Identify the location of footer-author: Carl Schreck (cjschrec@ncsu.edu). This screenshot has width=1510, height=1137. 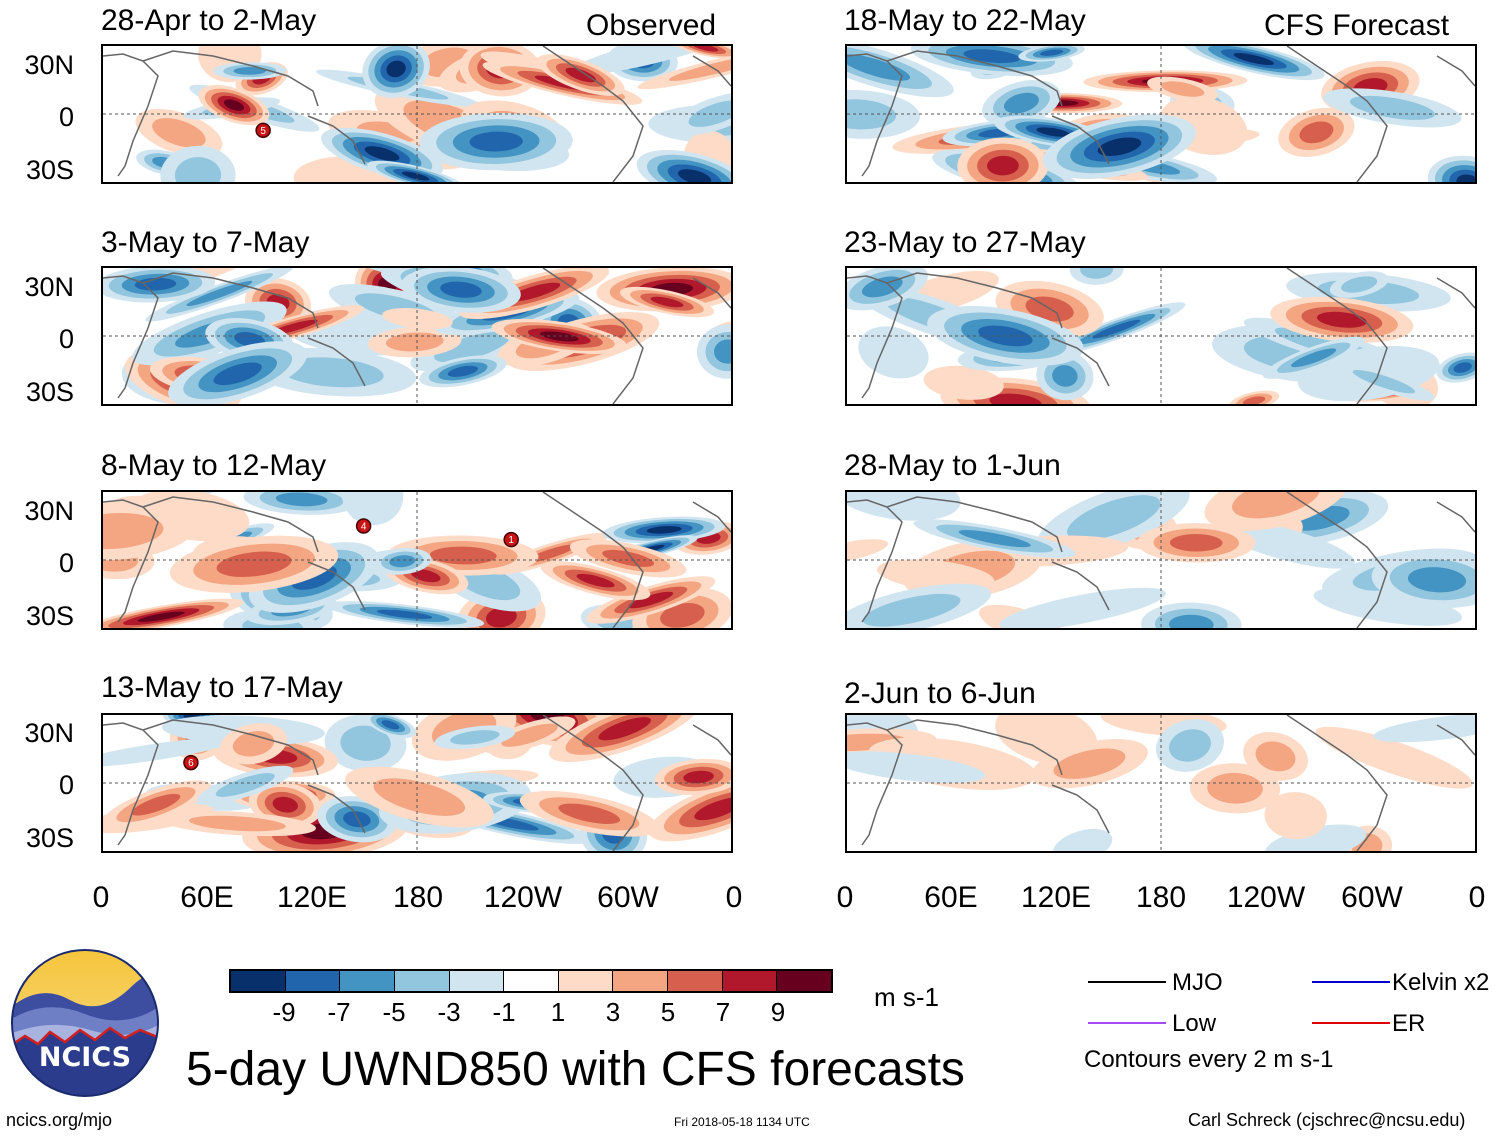
(1327, 1120).